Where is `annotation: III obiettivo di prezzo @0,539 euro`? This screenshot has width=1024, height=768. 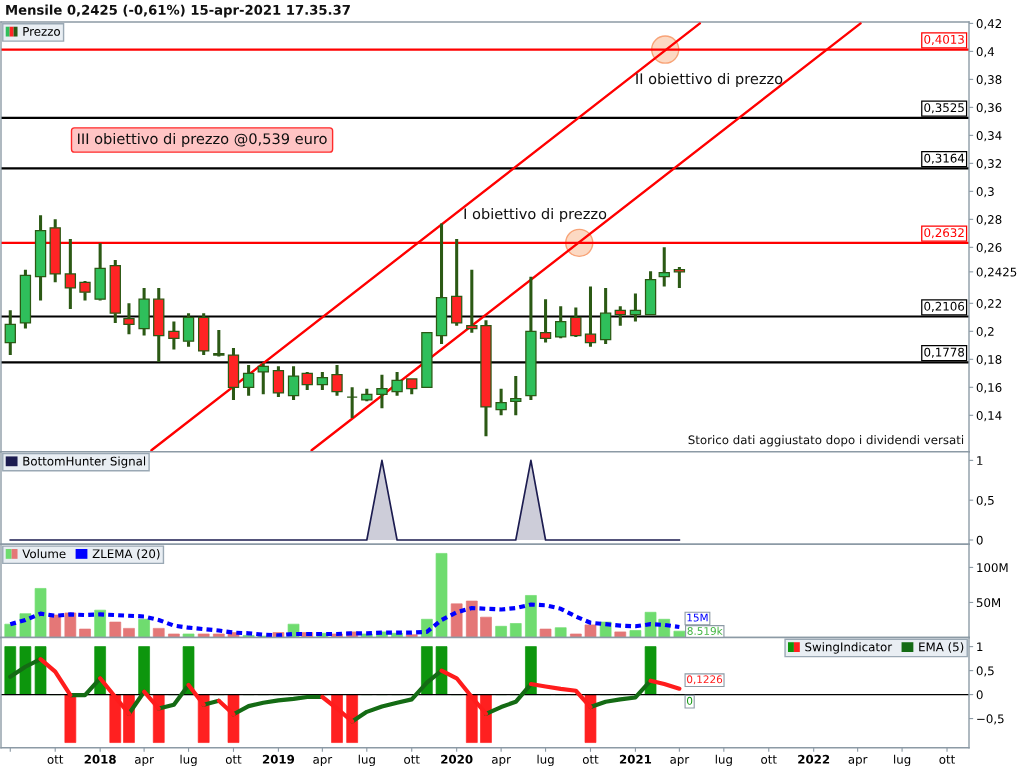 annotation: III obiettivo di prezzo @0,539 euro is located at coordinates (202, 140).